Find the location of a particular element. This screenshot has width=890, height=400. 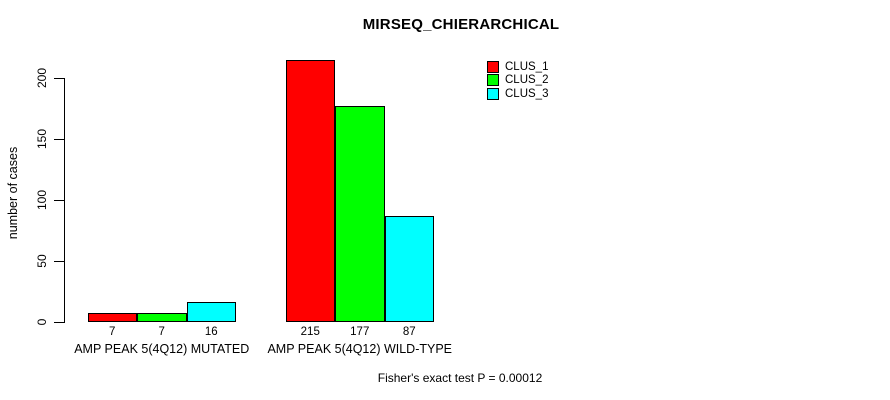

category-label: AMP PEAK 5(4Q12) MUTATED is located at coordinates (162, 349).